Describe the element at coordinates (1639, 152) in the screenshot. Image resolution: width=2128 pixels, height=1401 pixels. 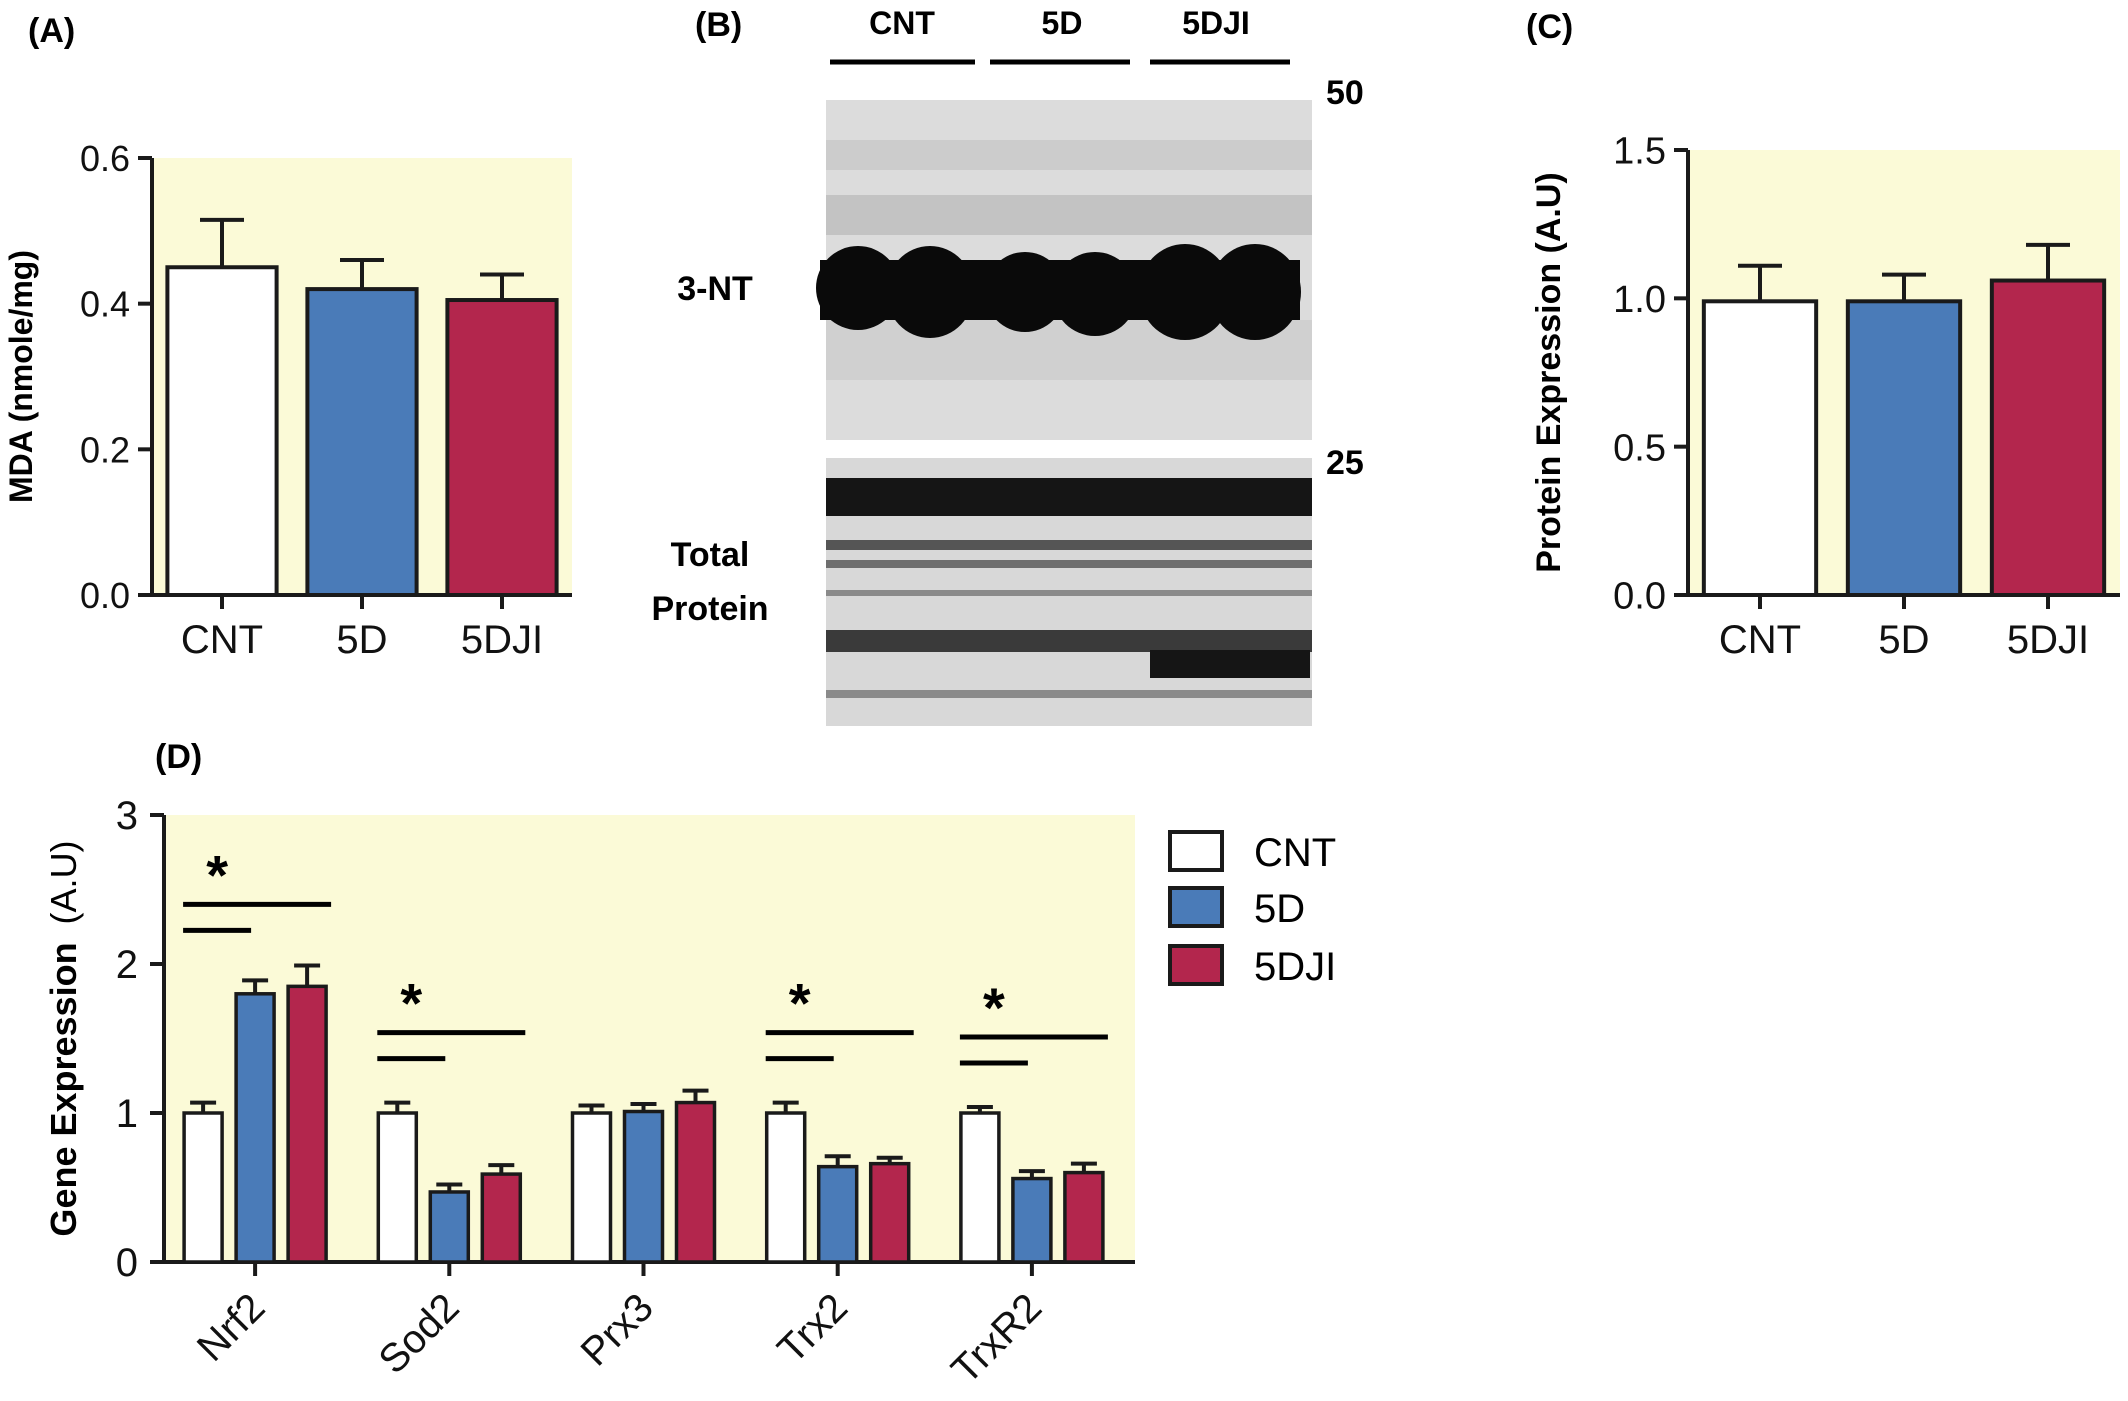
I see `panel-c-y-tick-label: 1.5` at that location.